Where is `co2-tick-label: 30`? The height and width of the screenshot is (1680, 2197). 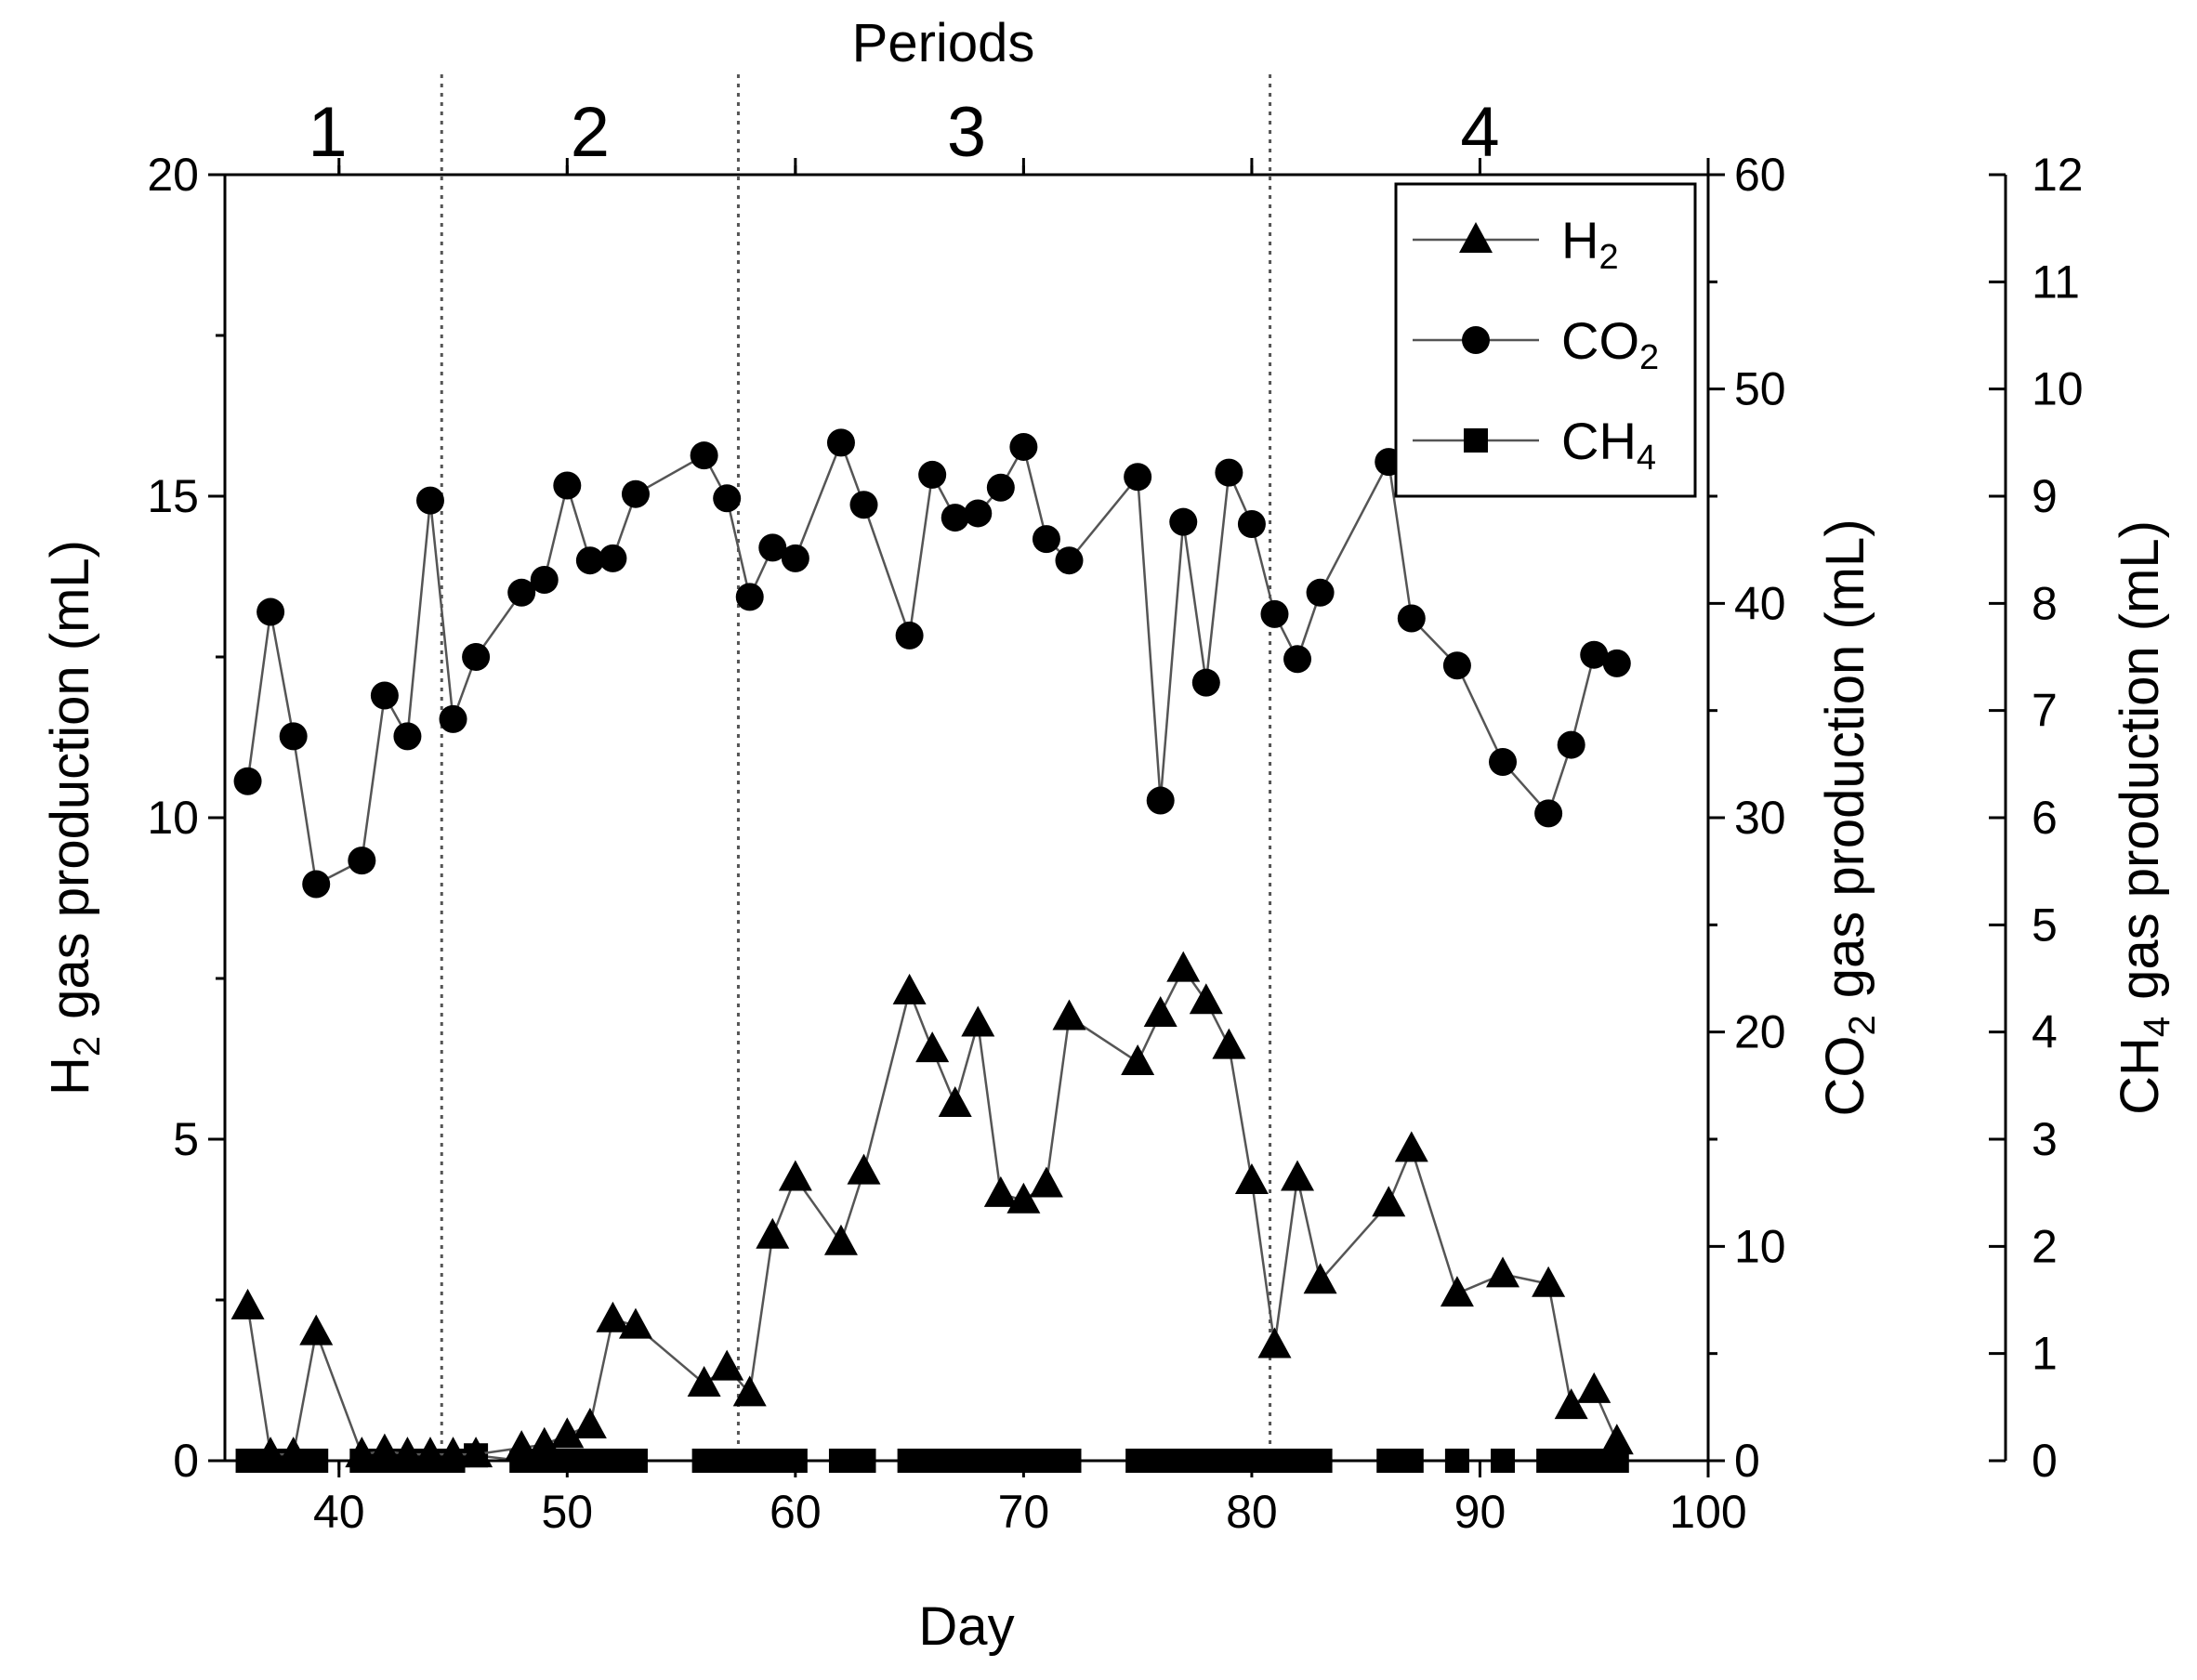
co2-tick-label: 30 is located at coordinates (1760, 818).